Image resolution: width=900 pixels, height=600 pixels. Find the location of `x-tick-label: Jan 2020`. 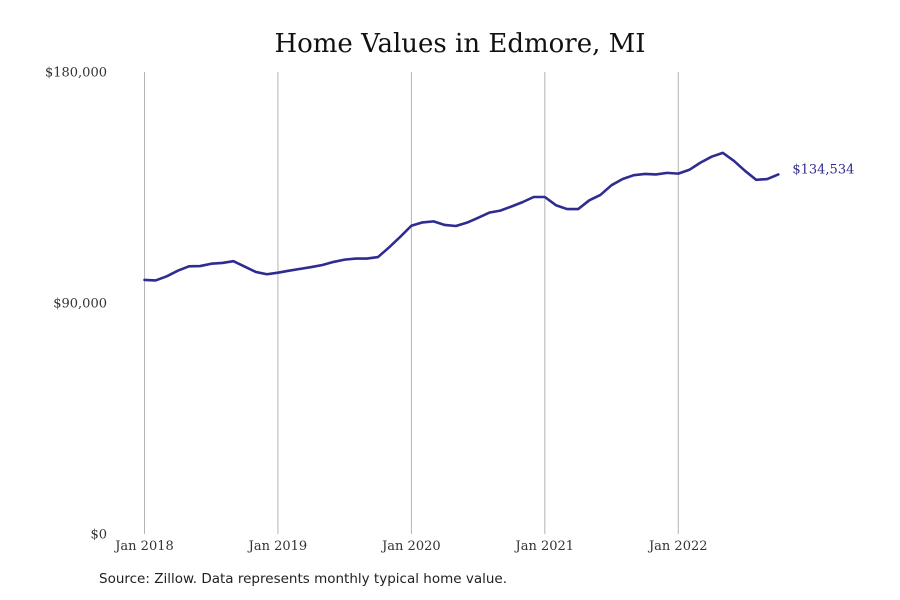

x-tick-label: Jan 2020 is located at coordinates (410, 546).